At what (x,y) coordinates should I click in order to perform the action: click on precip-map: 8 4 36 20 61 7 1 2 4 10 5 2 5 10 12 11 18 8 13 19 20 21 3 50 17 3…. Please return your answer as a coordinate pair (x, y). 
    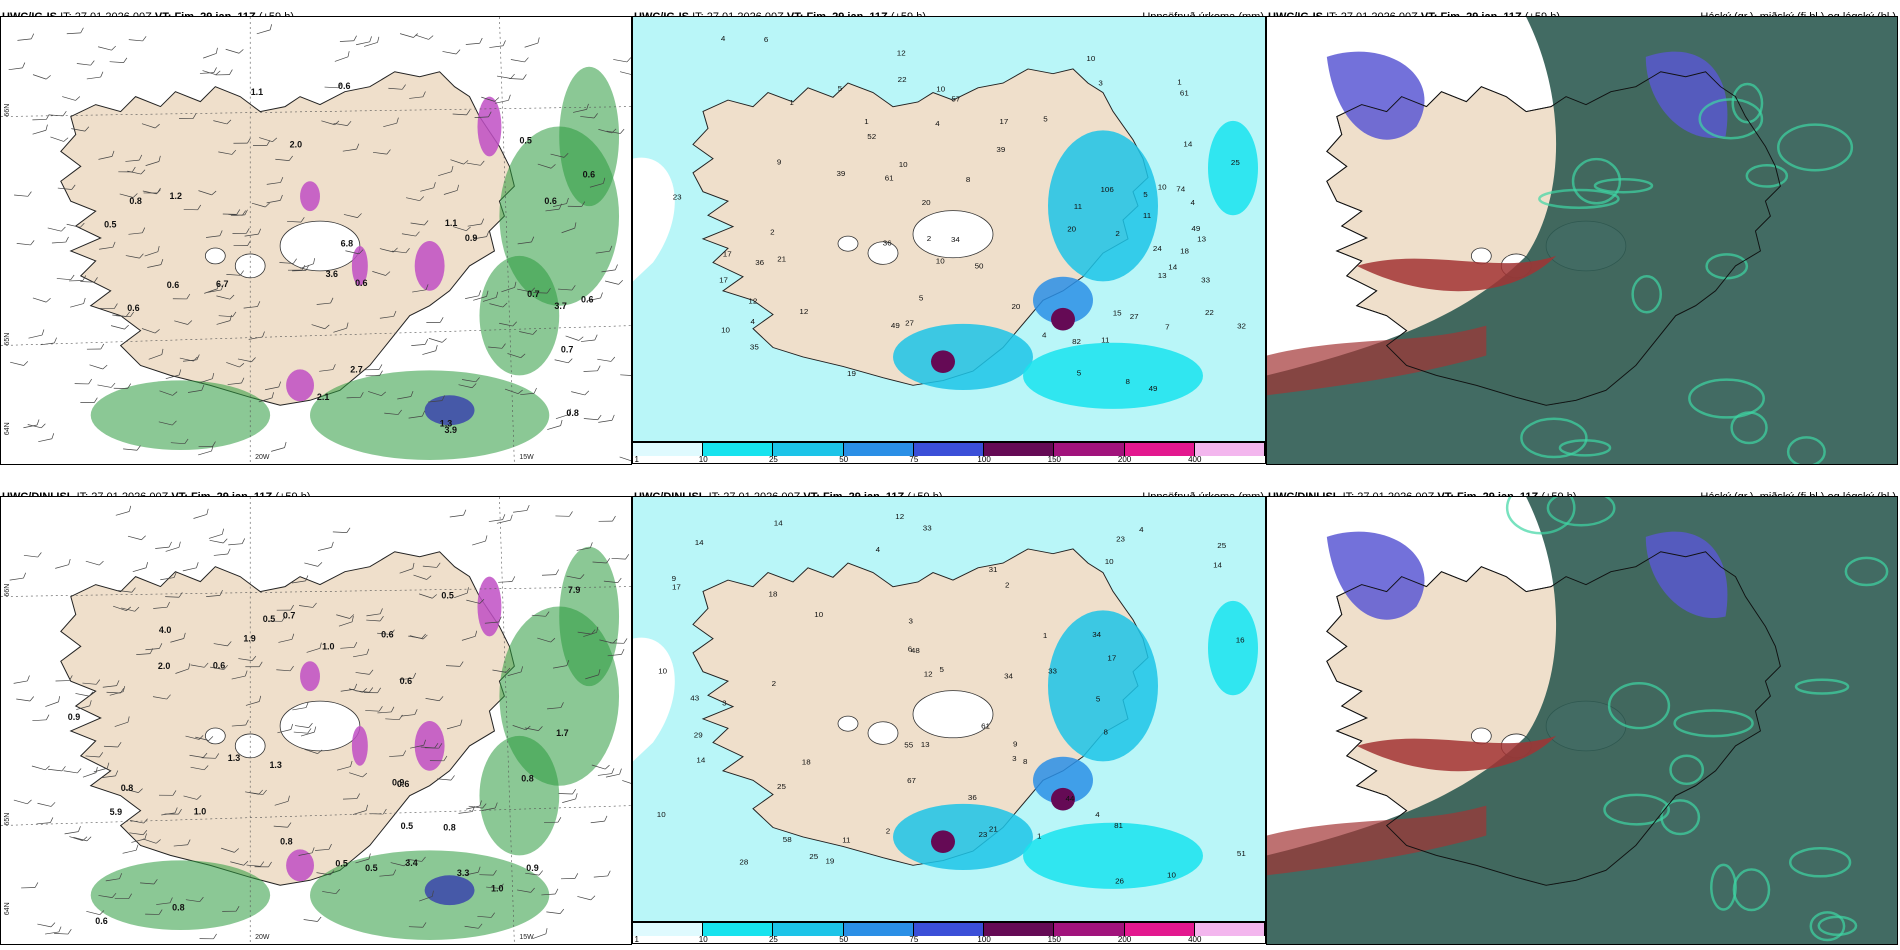
    Looking at the image, I should click on (949, 229).